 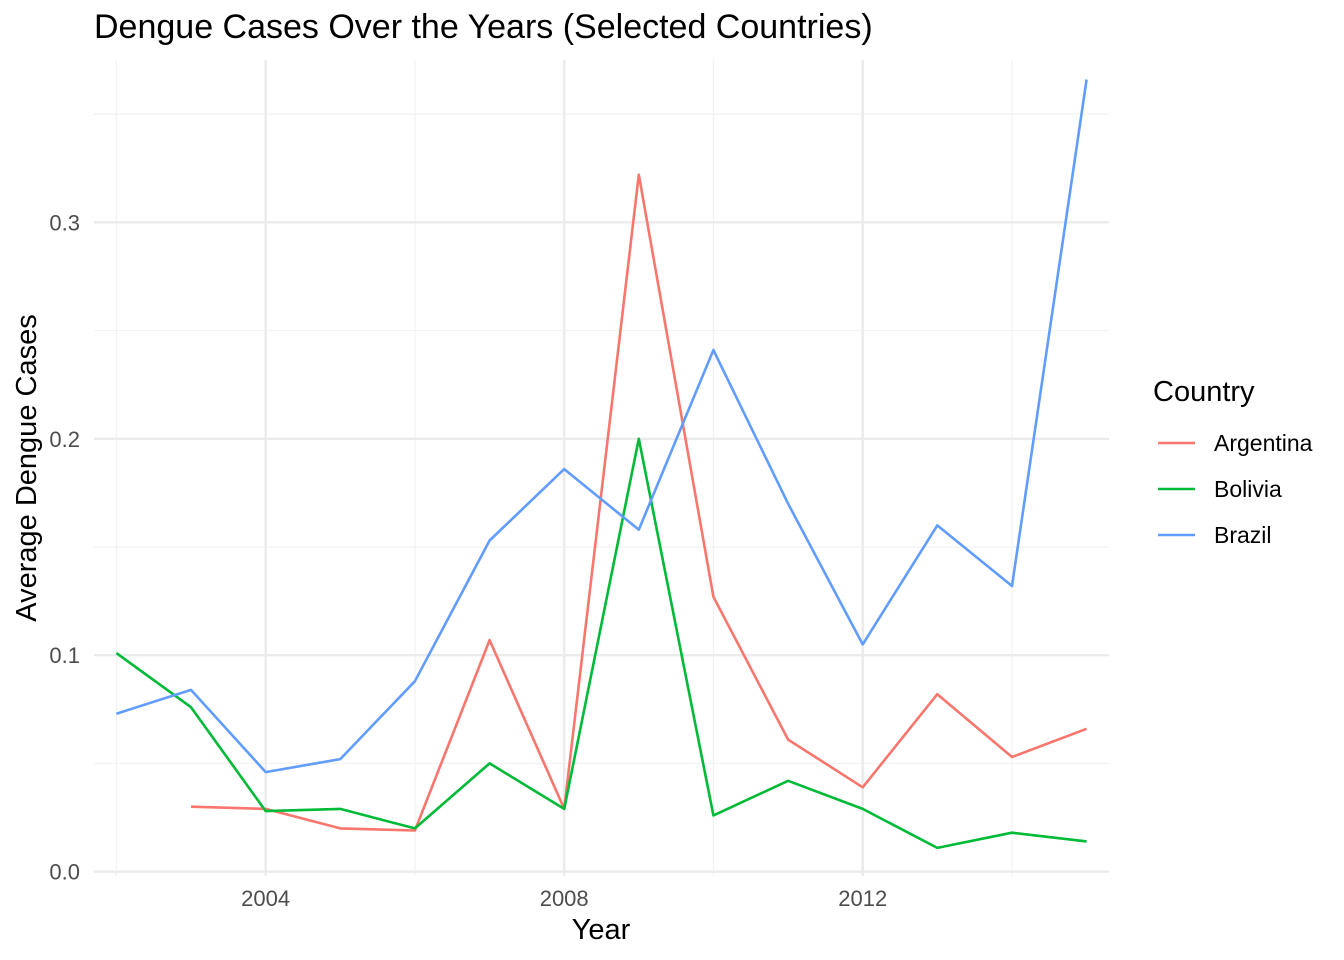 What do you see at coordinates (64, 655) in the screenshot?
I see `y-tick-label: 0.1` at bounding box center [64, 655].